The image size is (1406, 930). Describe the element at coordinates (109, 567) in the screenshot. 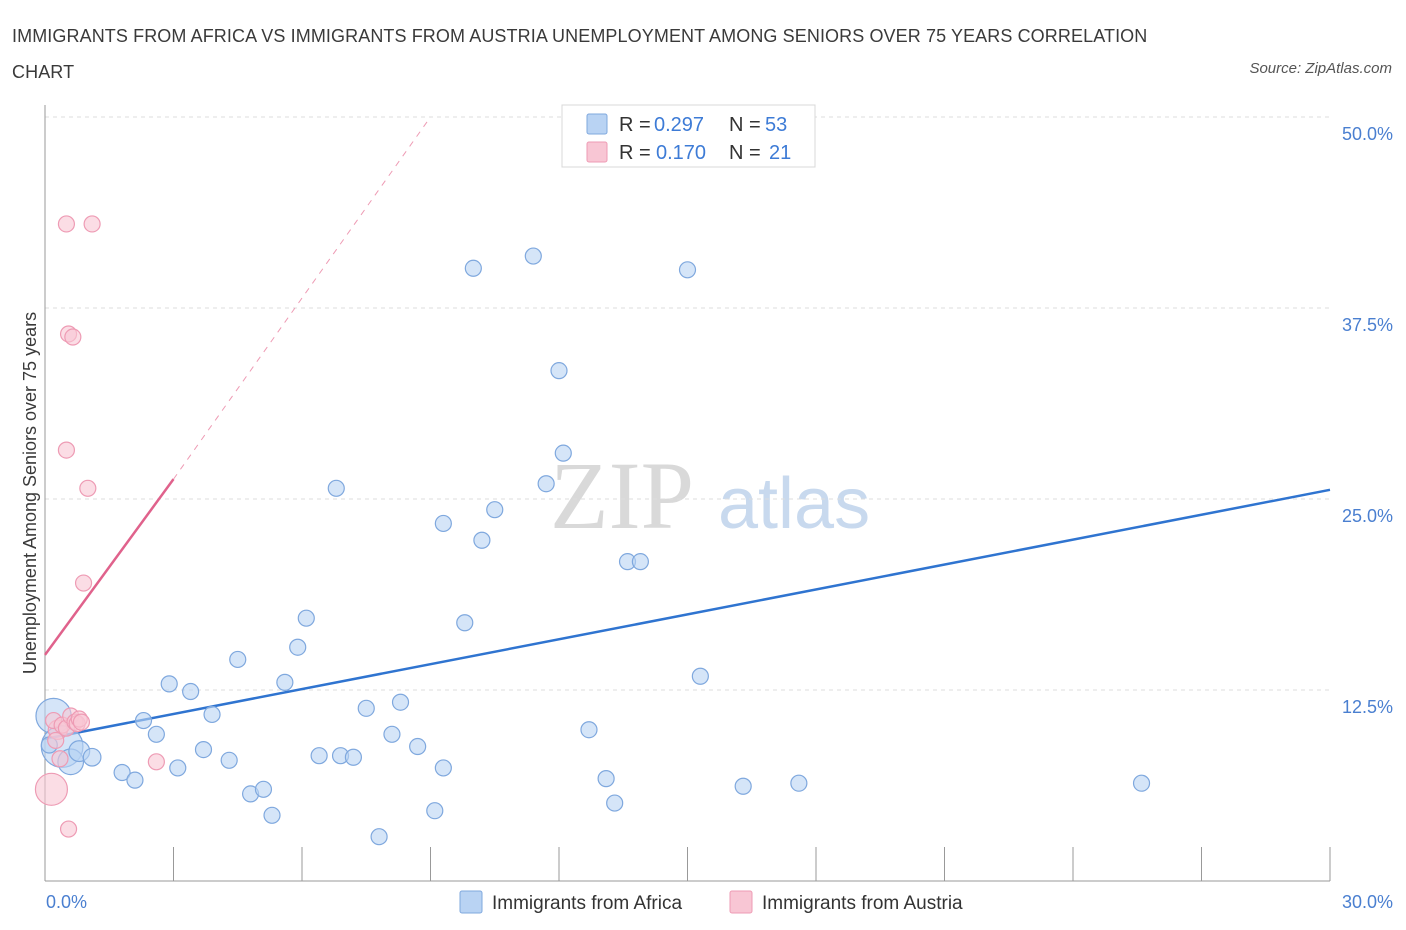

I see `trend-line-austria` at that location.